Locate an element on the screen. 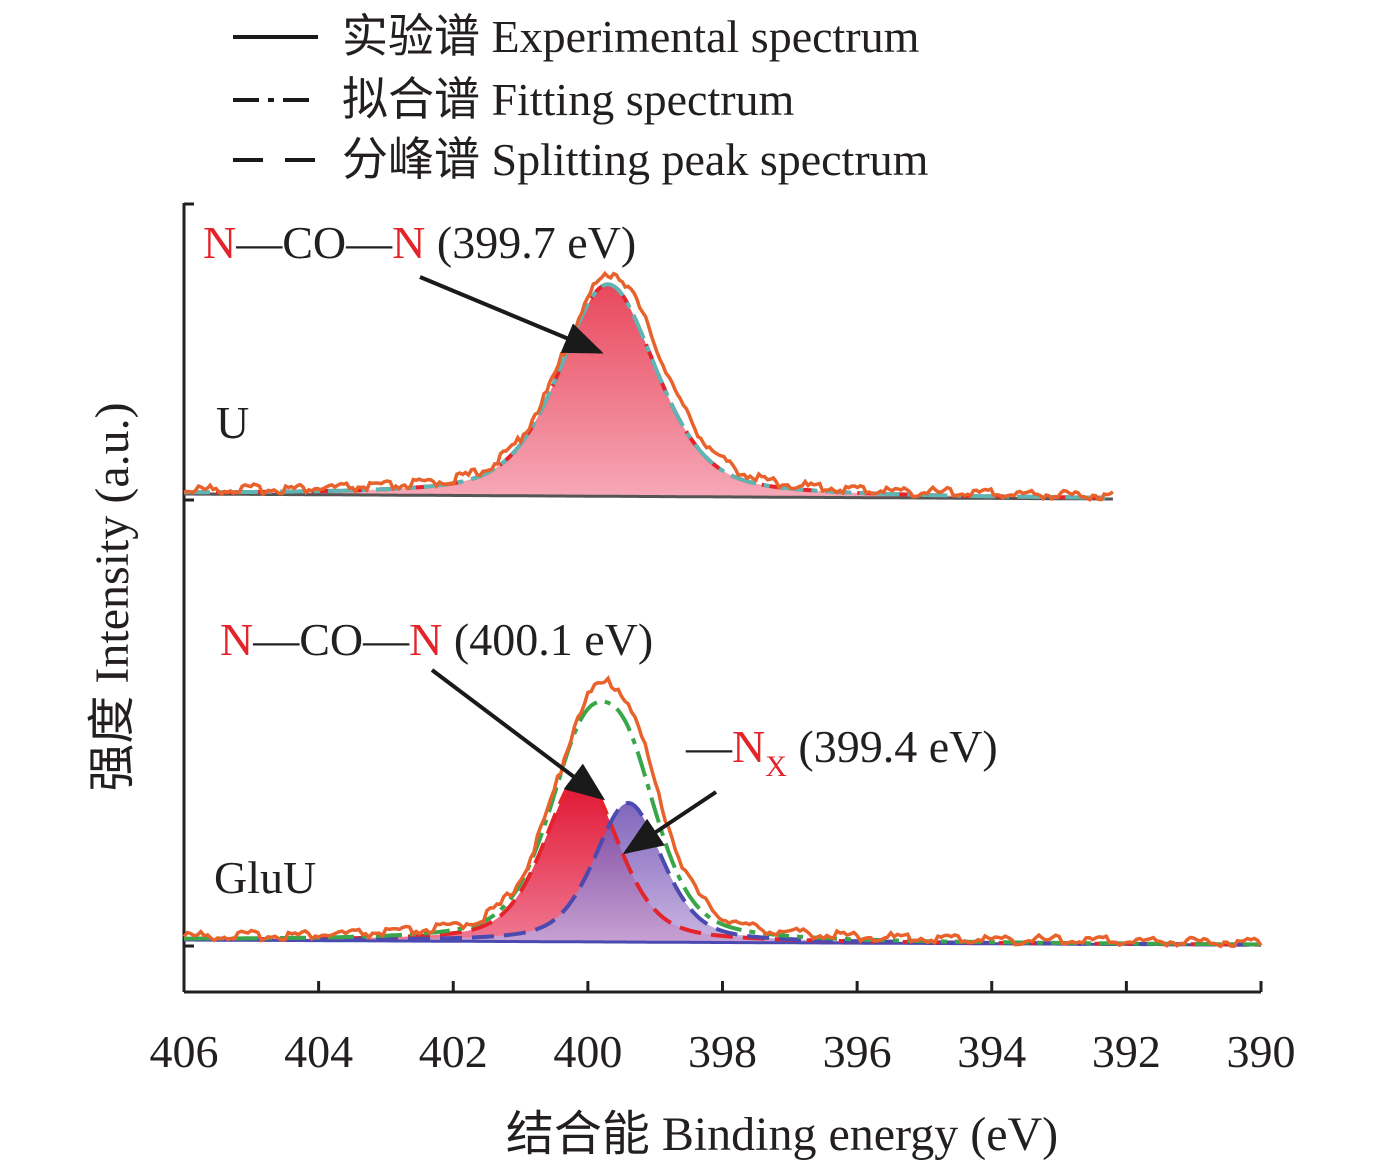 This screenshot has height=1175, width=1378. x-tick-label: 402 is located at coordinates (453, 1051).